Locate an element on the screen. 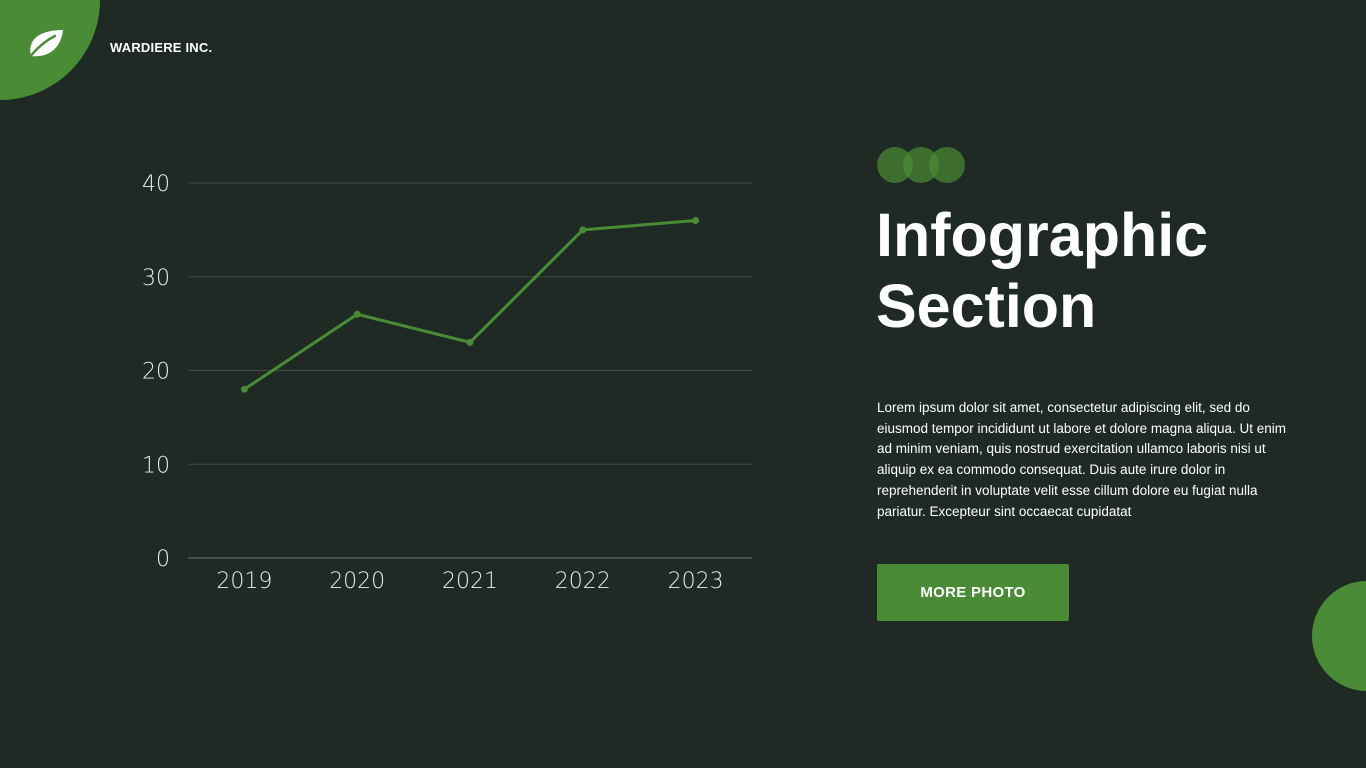  y-tick-label: 30 is located at coordinates (156, 278).